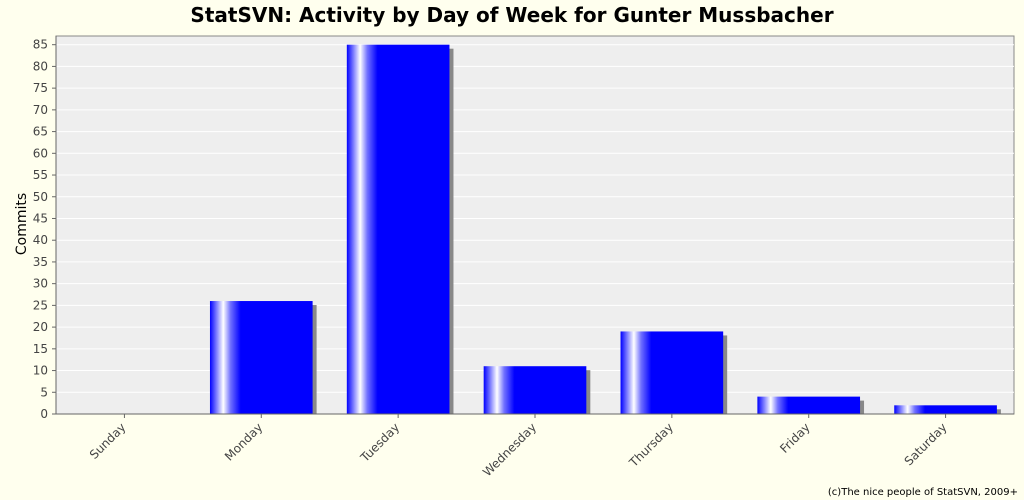  Describe the element at coordinates (40, 262) in the screenshot. I see `y-tick-label: 35` at that location.